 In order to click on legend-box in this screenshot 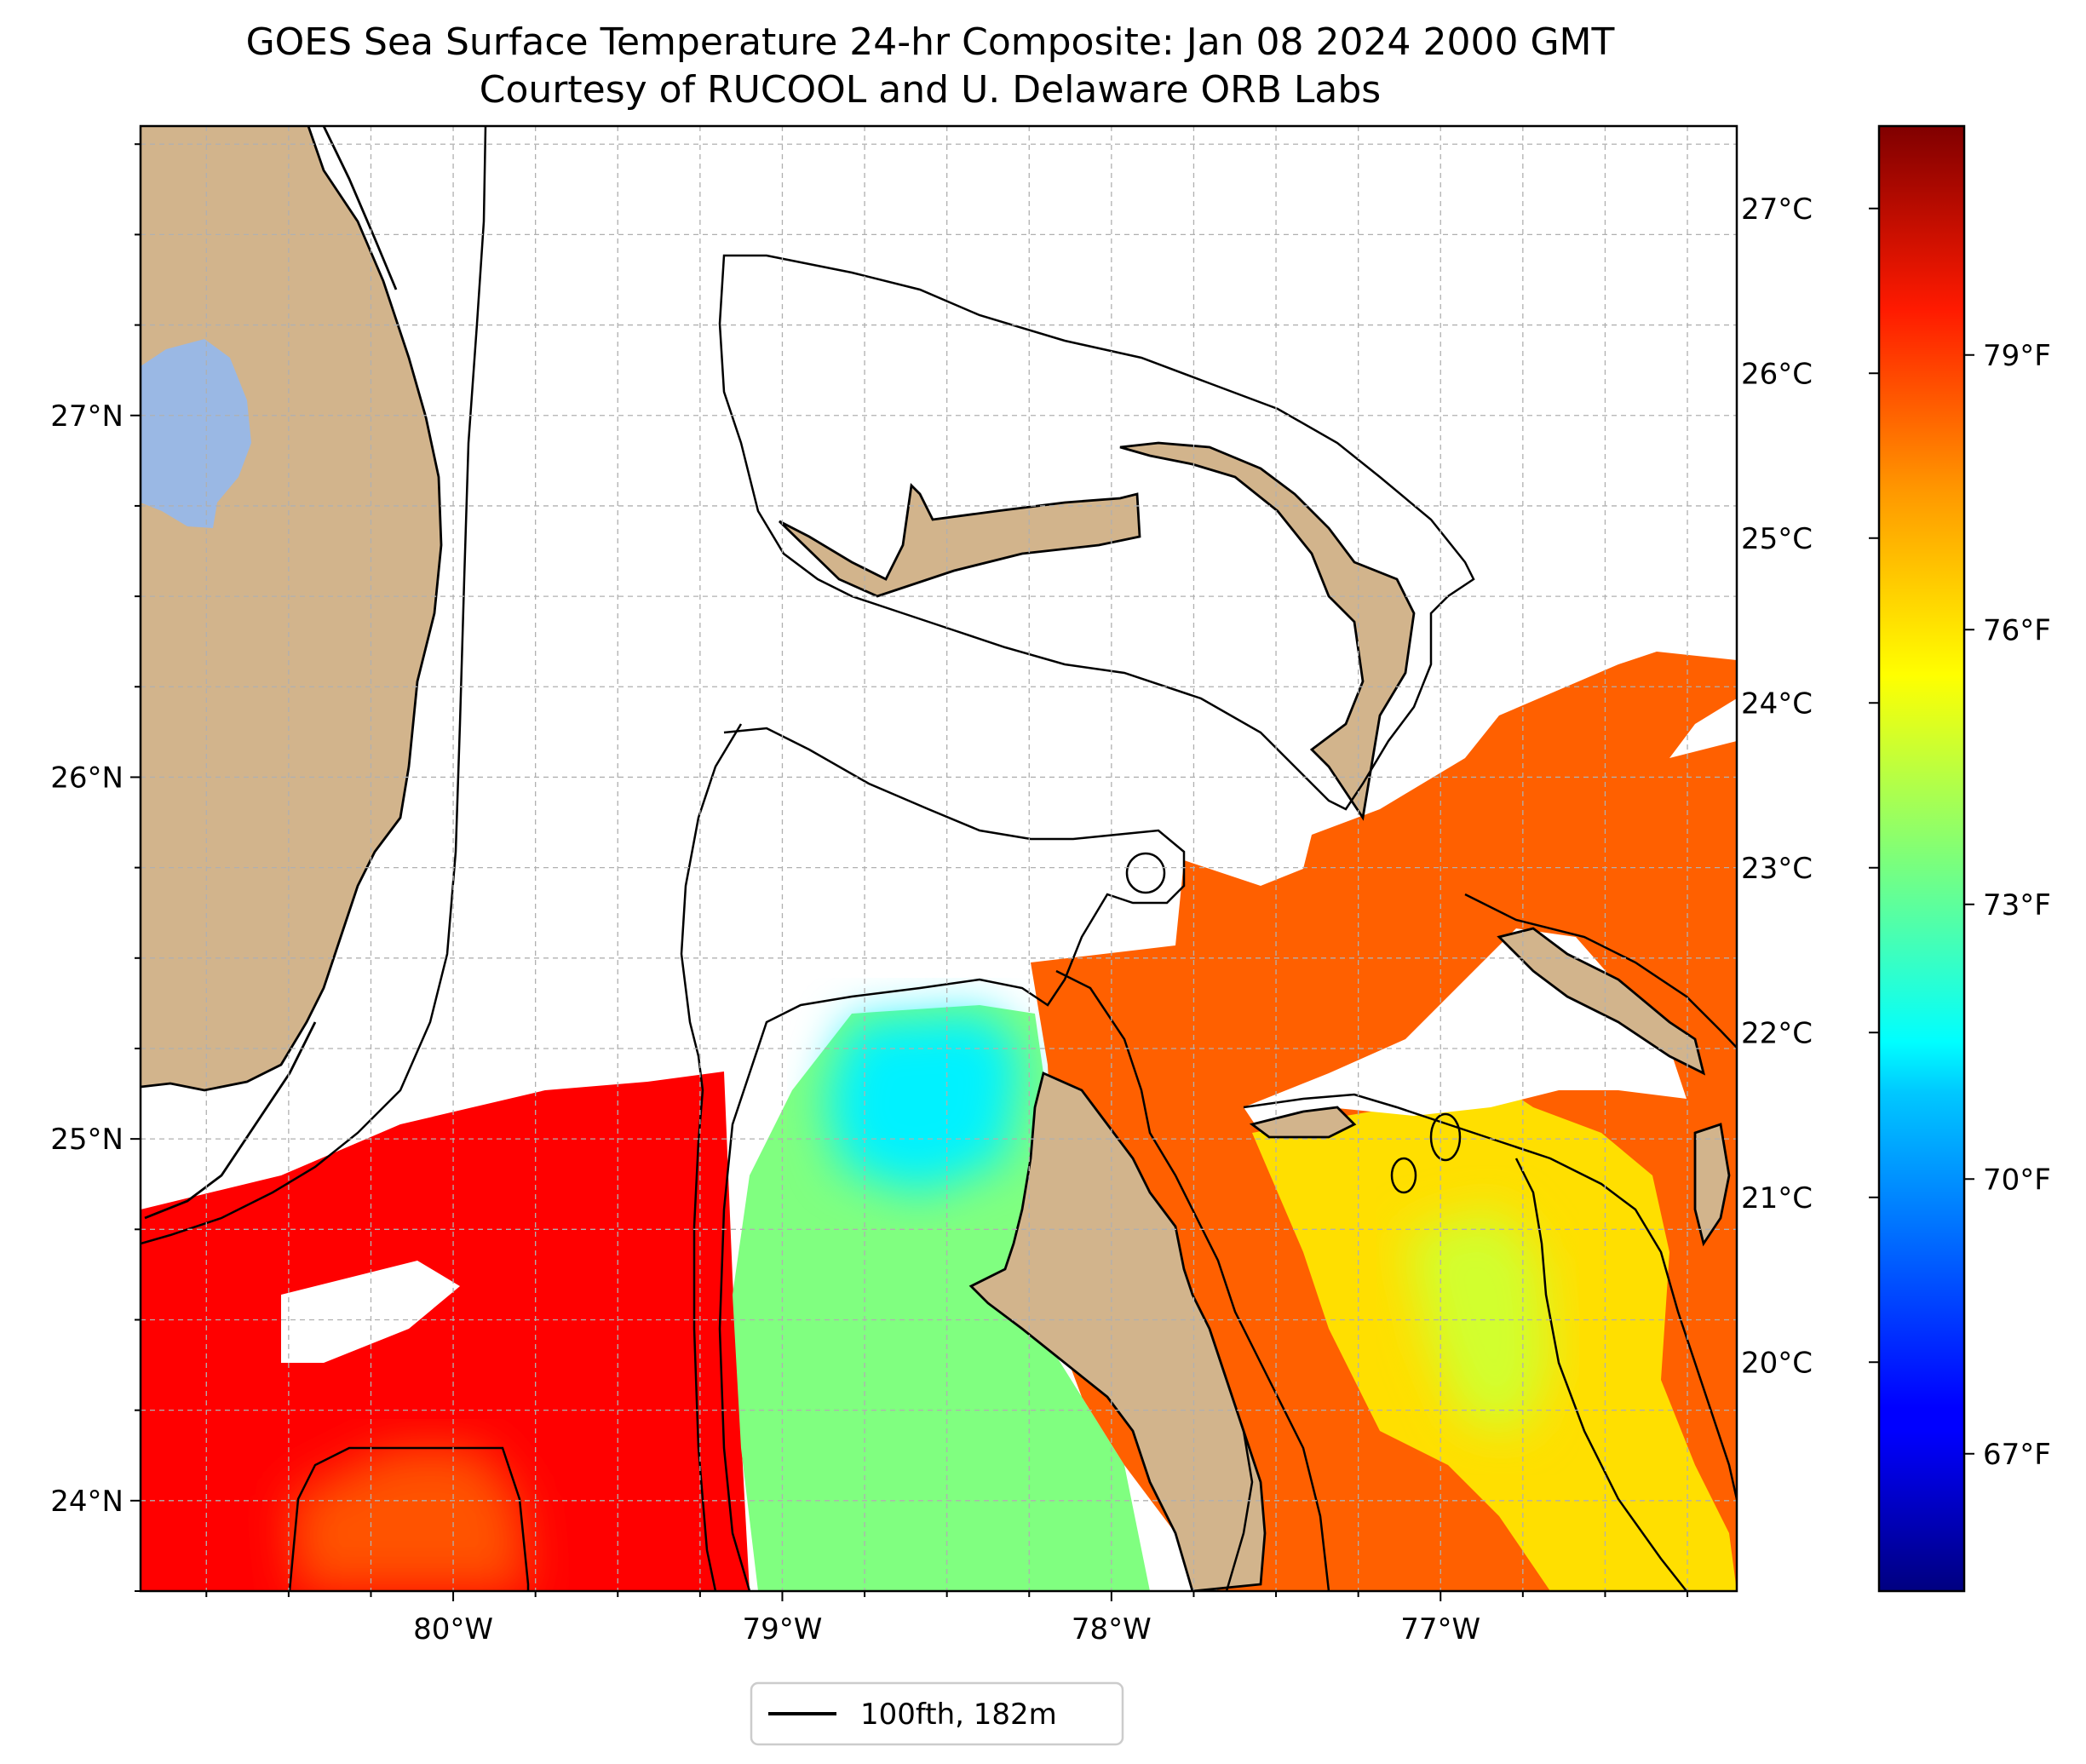, I will do `click(937, 1713)`.